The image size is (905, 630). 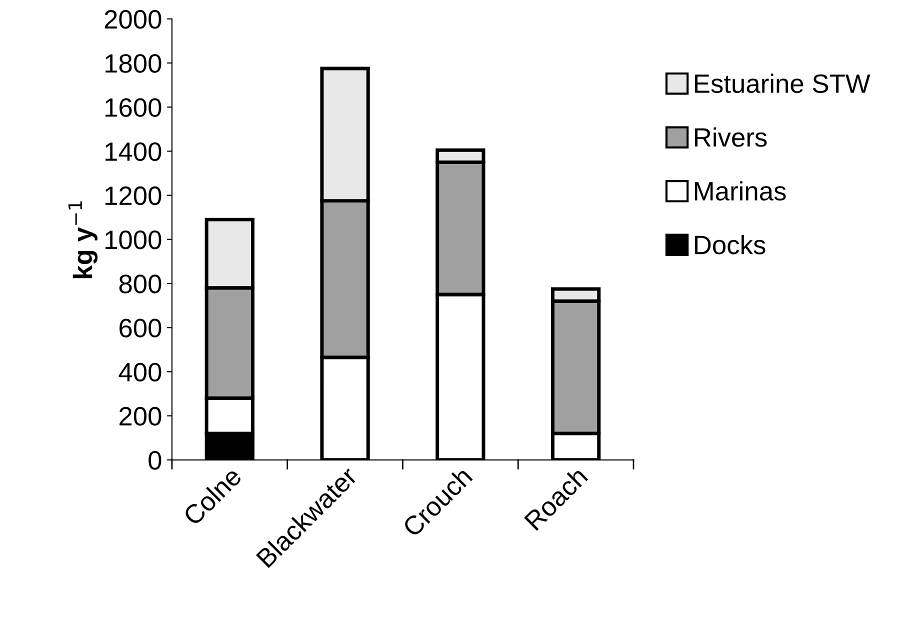 I want to click on y-axis-title: kg y$^{−1}$, so click(x=83, y=239).